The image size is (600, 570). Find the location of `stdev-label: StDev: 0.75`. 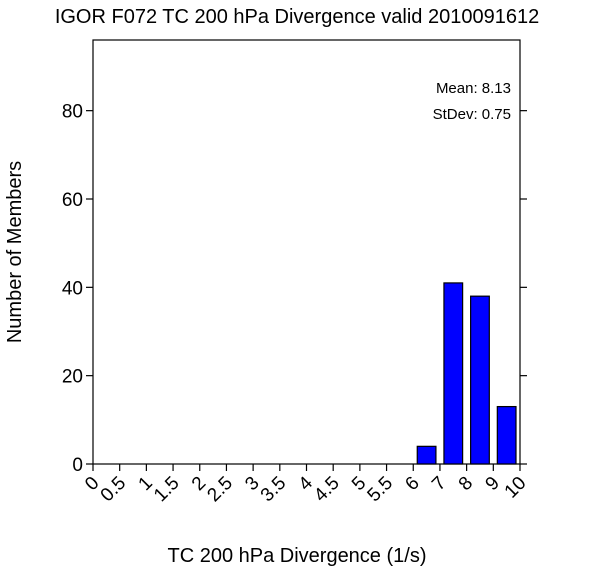

stdev-label: StDev: 0.75 is located at coordinates (472, 114).